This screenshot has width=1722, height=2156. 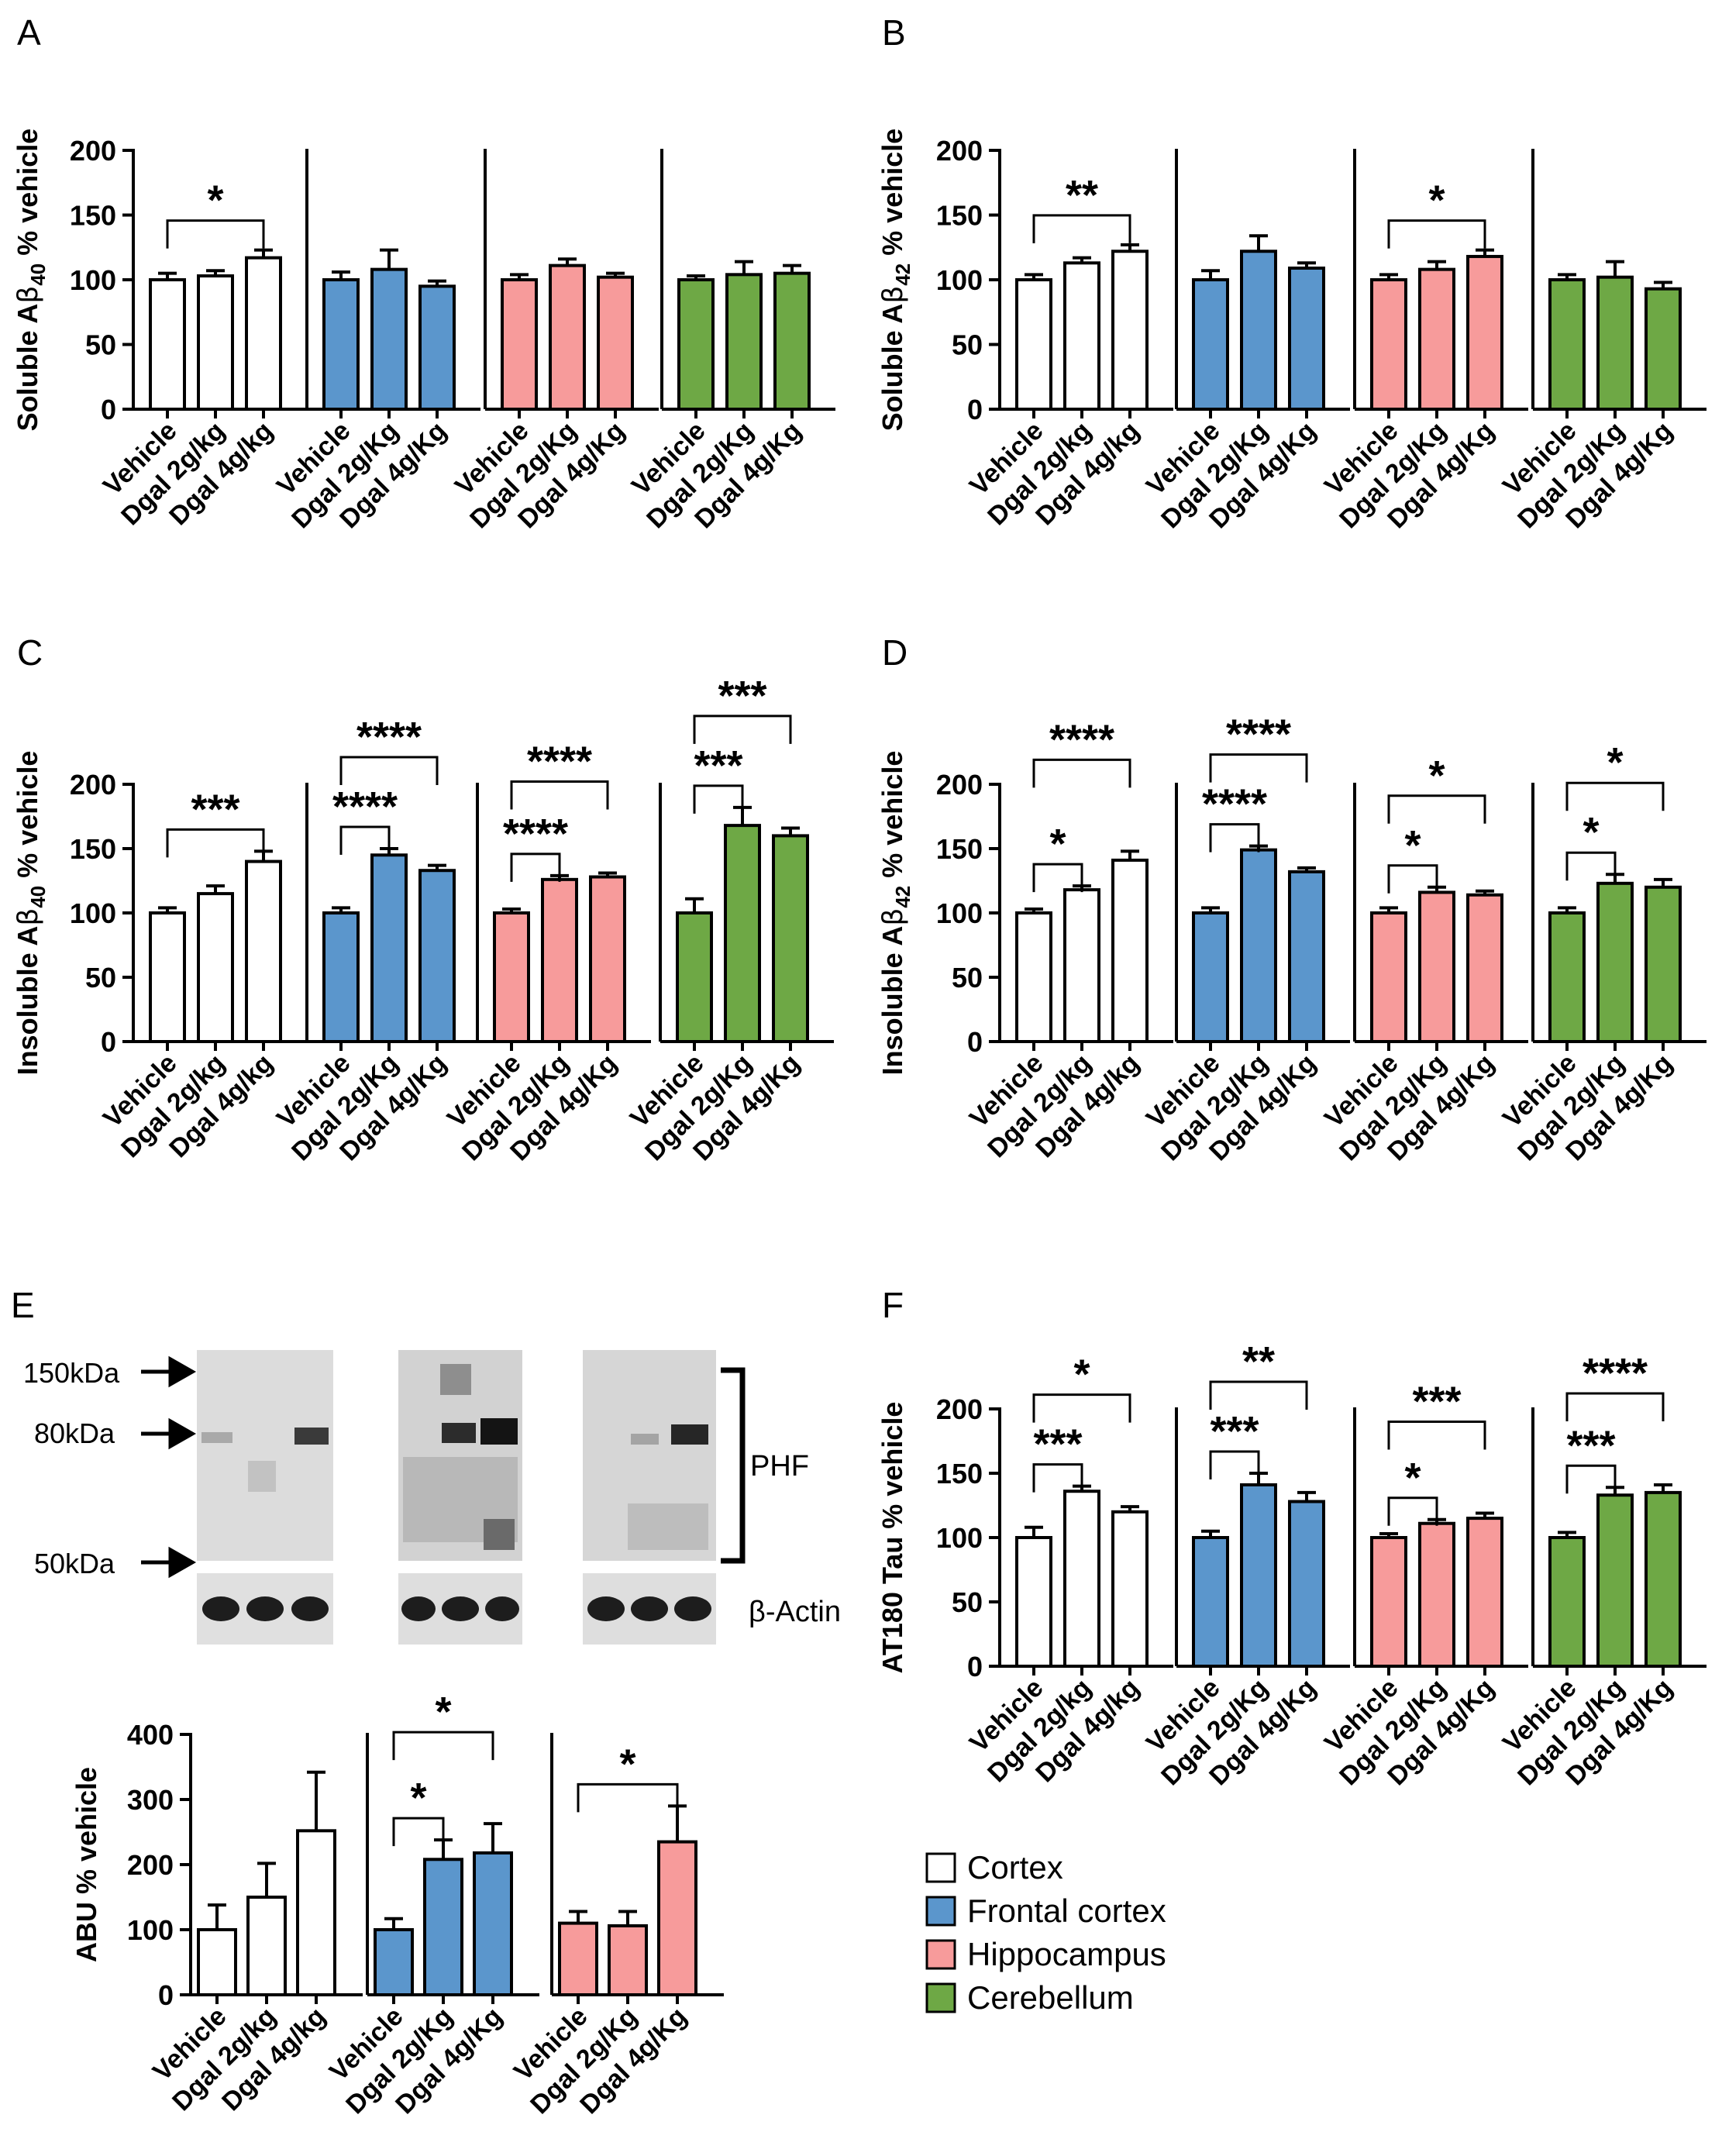 I want to click on panel-label-d: D, so click(x=895, y=652).